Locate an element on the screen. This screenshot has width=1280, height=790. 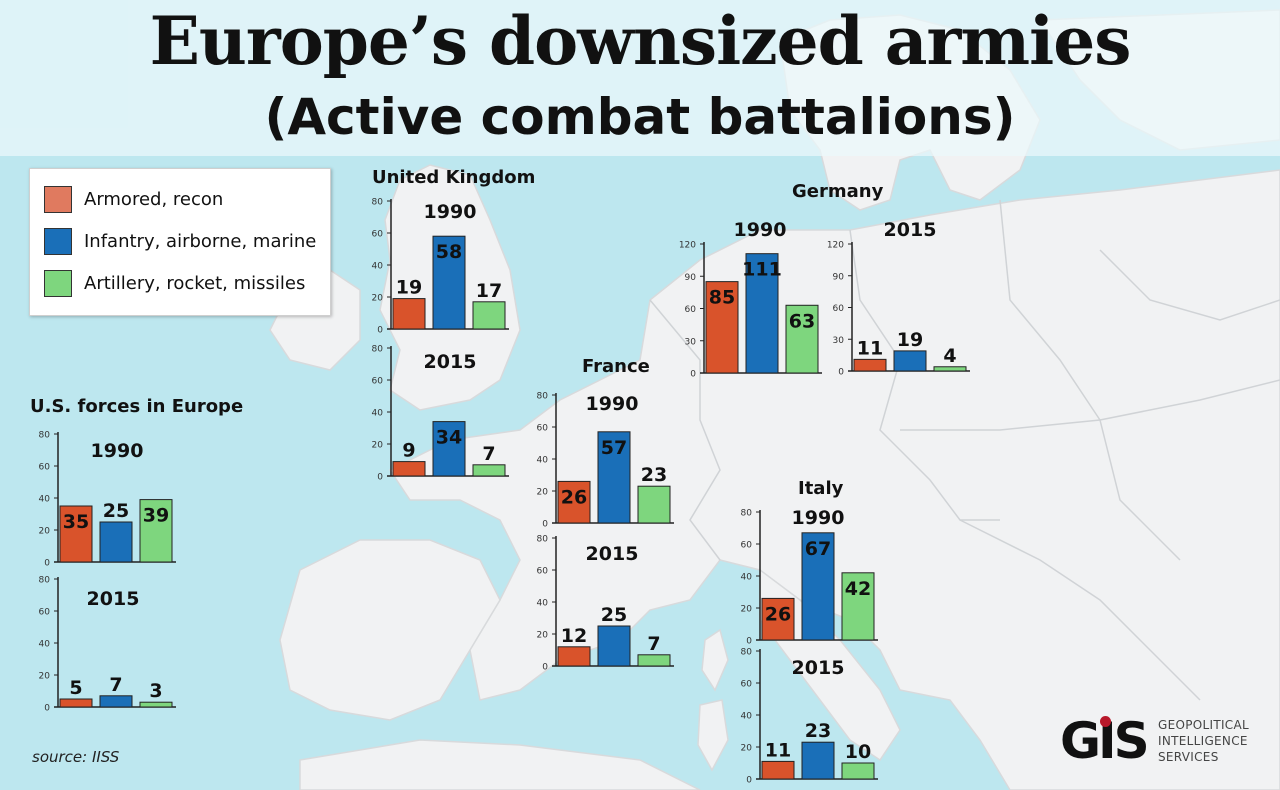
chart-5-bar-artillery is located at coordinates (654, 660).